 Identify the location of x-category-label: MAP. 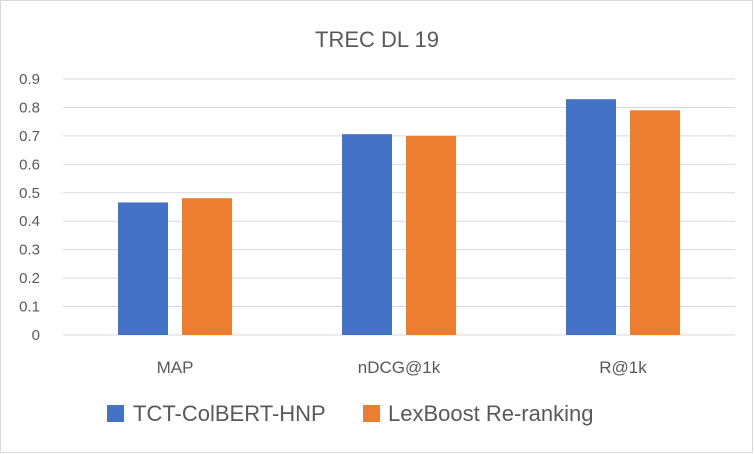
(175, 367).